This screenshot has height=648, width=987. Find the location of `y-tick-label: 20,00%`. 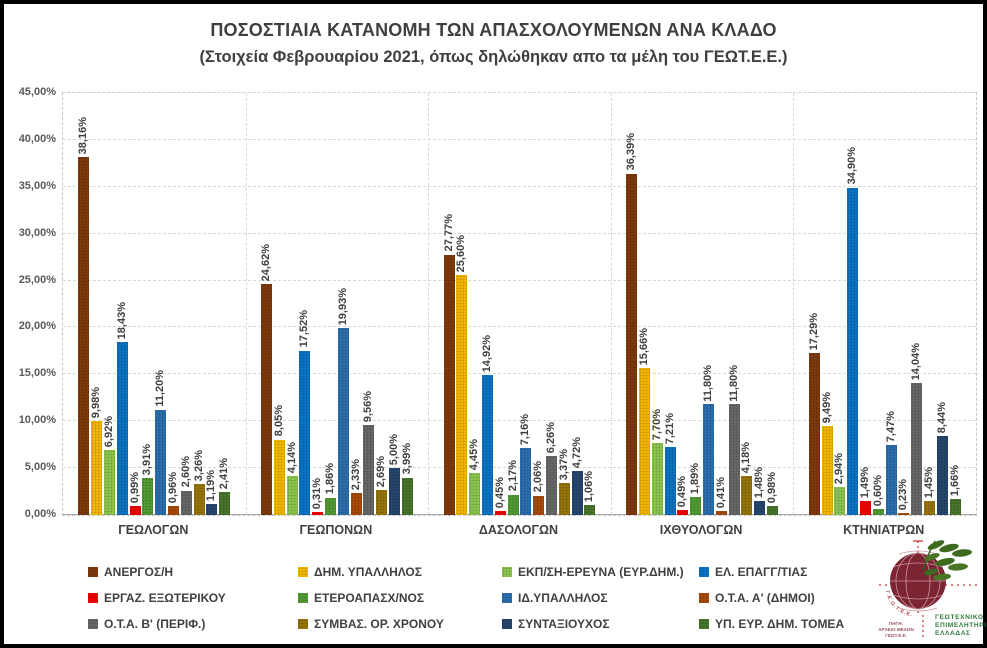

y-tick-label: 20,00% is located at coordinates (37, 326).